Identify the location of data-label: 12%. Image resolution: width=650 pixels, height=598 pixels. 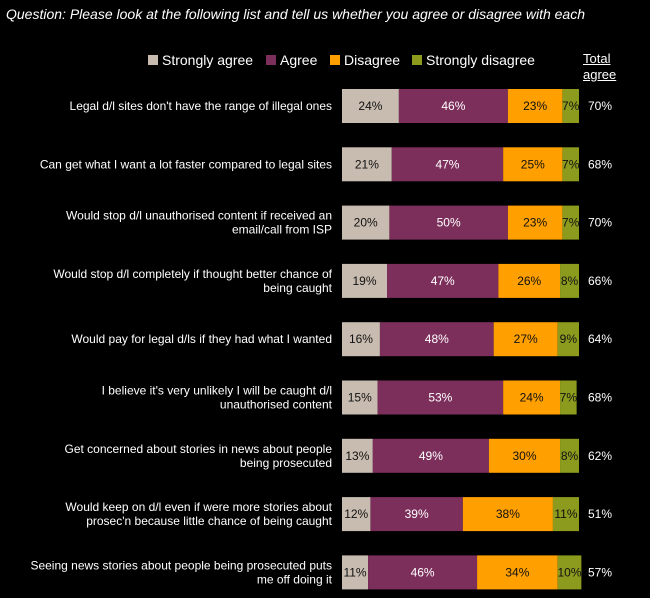
(356, 514).